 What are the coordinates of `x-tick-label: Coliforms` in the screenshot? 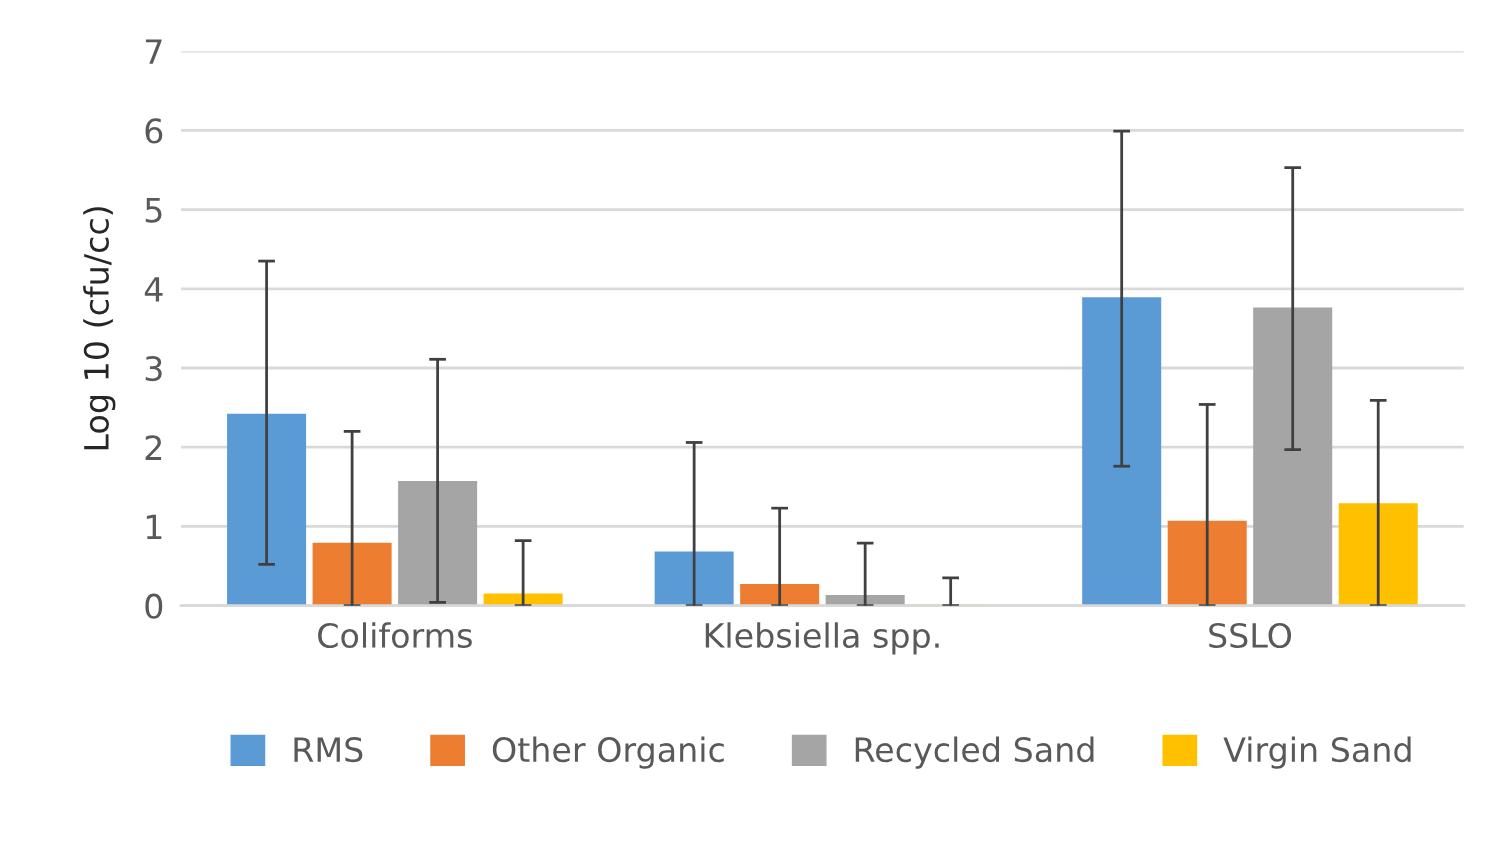 It's located at (395, 635).